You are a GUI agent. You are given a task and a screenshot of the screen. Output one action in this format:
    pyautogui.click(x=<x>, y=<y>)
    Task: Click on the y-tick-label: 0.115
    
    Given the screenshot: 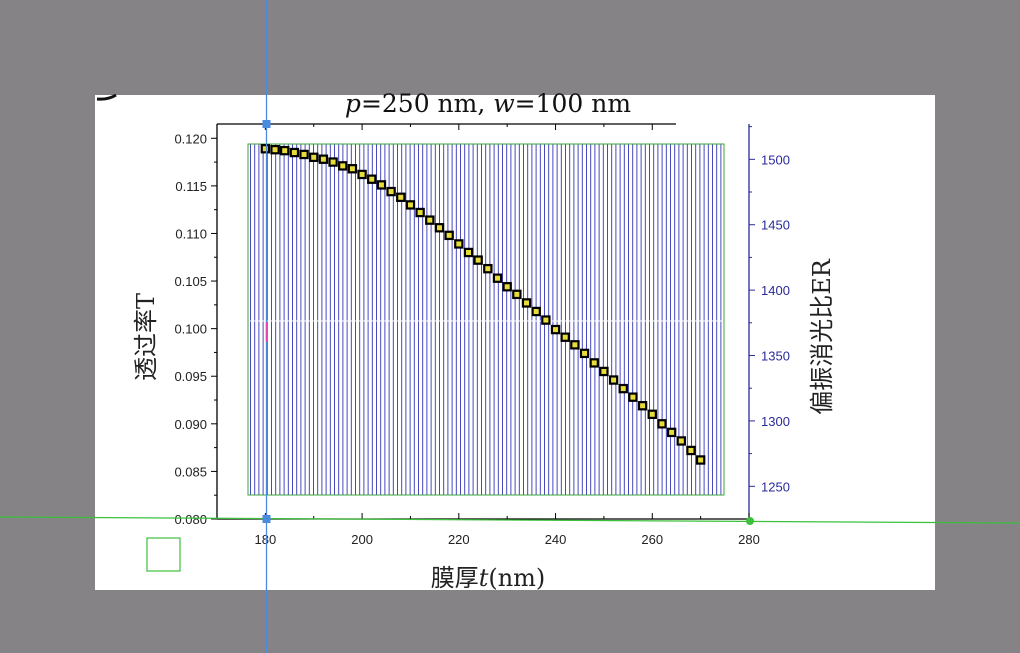 What is the action you would take?
    pyautogui.click(x=191, y=186)
    